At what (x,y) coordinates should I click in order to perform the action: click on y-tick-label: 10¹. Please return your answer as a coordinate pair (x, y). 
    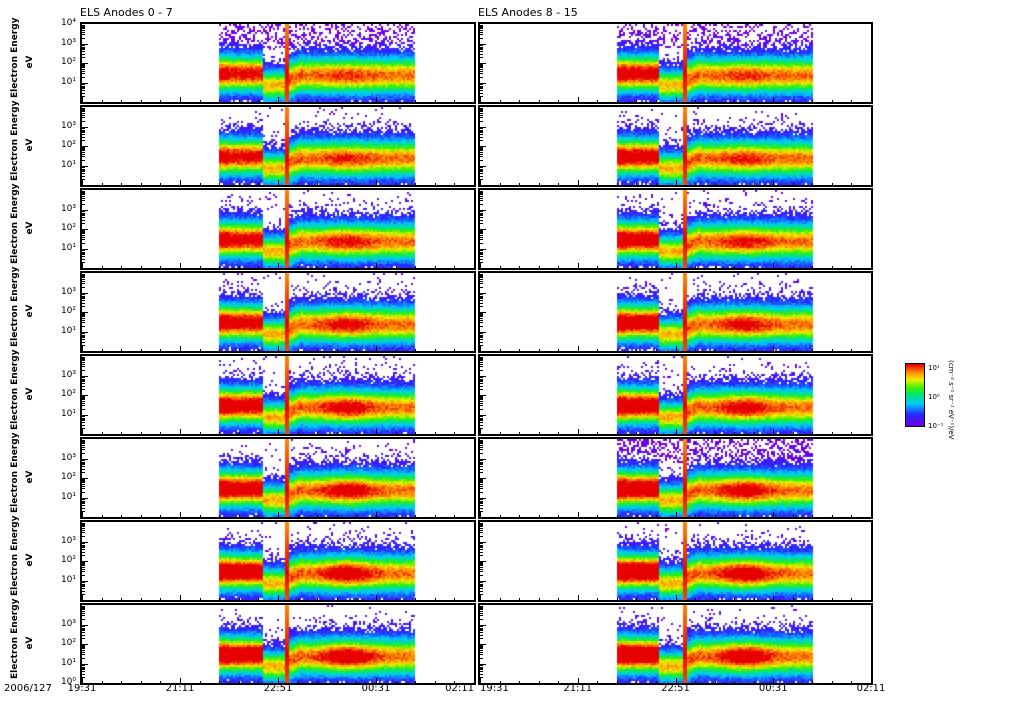
    Looking at the image, I should click on (68, 330).